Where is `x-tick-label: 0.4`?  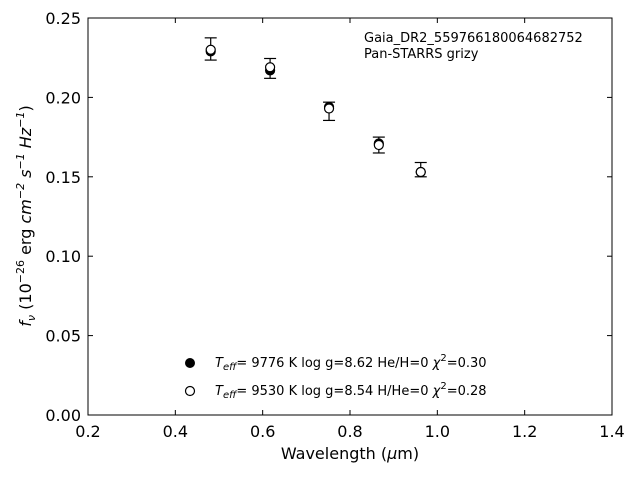
x-tick-label: 0.4 is located at coordinates (175, 431).